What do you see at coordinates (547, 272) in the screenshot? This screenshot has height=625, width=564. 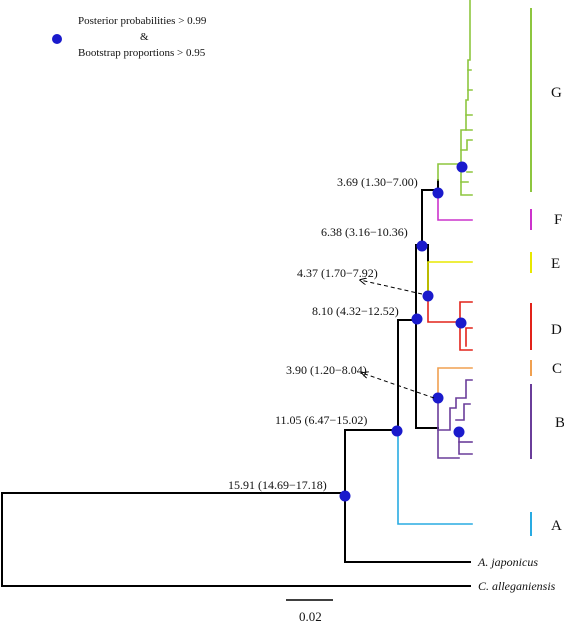 I see `clade-bars: G F E D C B A` at bounding box center [547, 272].